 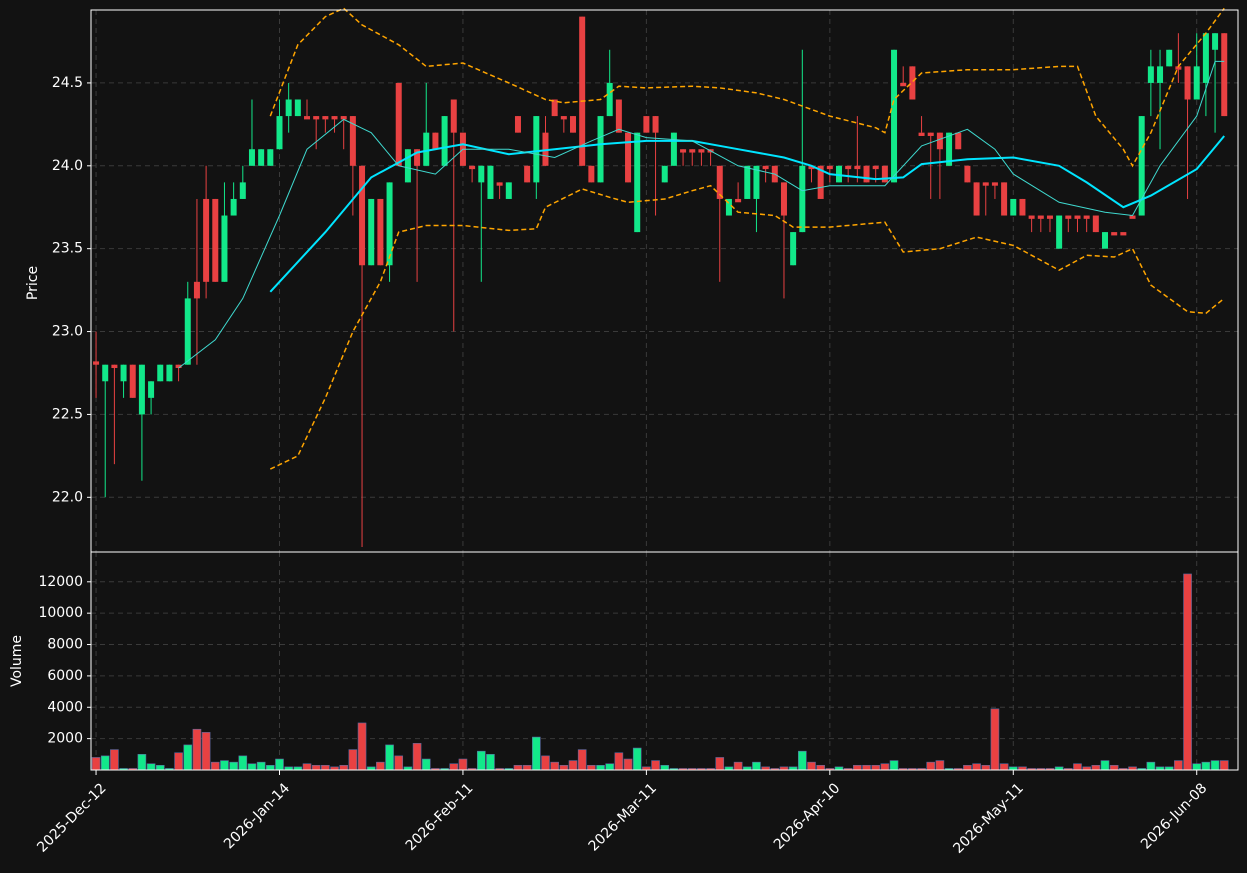 I want to click on x-tick-label: 2026-Jan-14, so click(x=257, y=816).